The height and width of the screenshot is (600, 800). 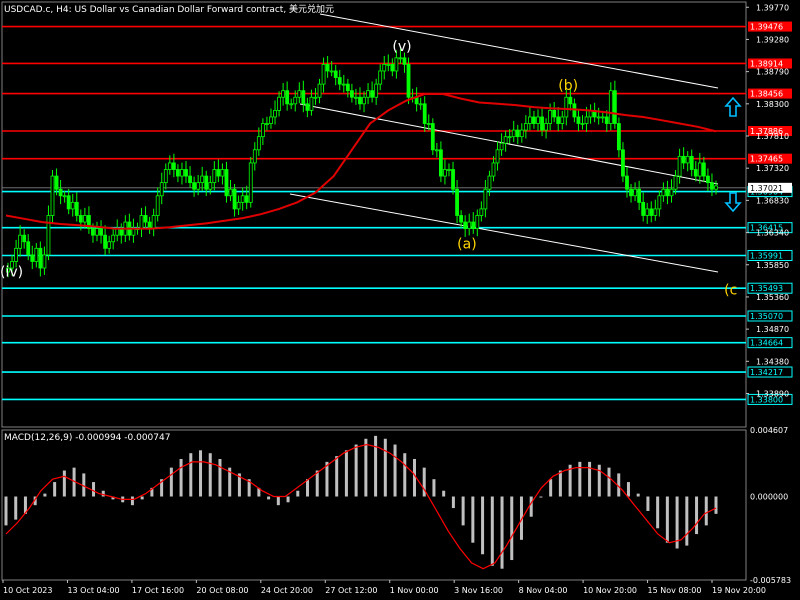 I want to click on resistance-price-tag, so click(x=770, y=93).